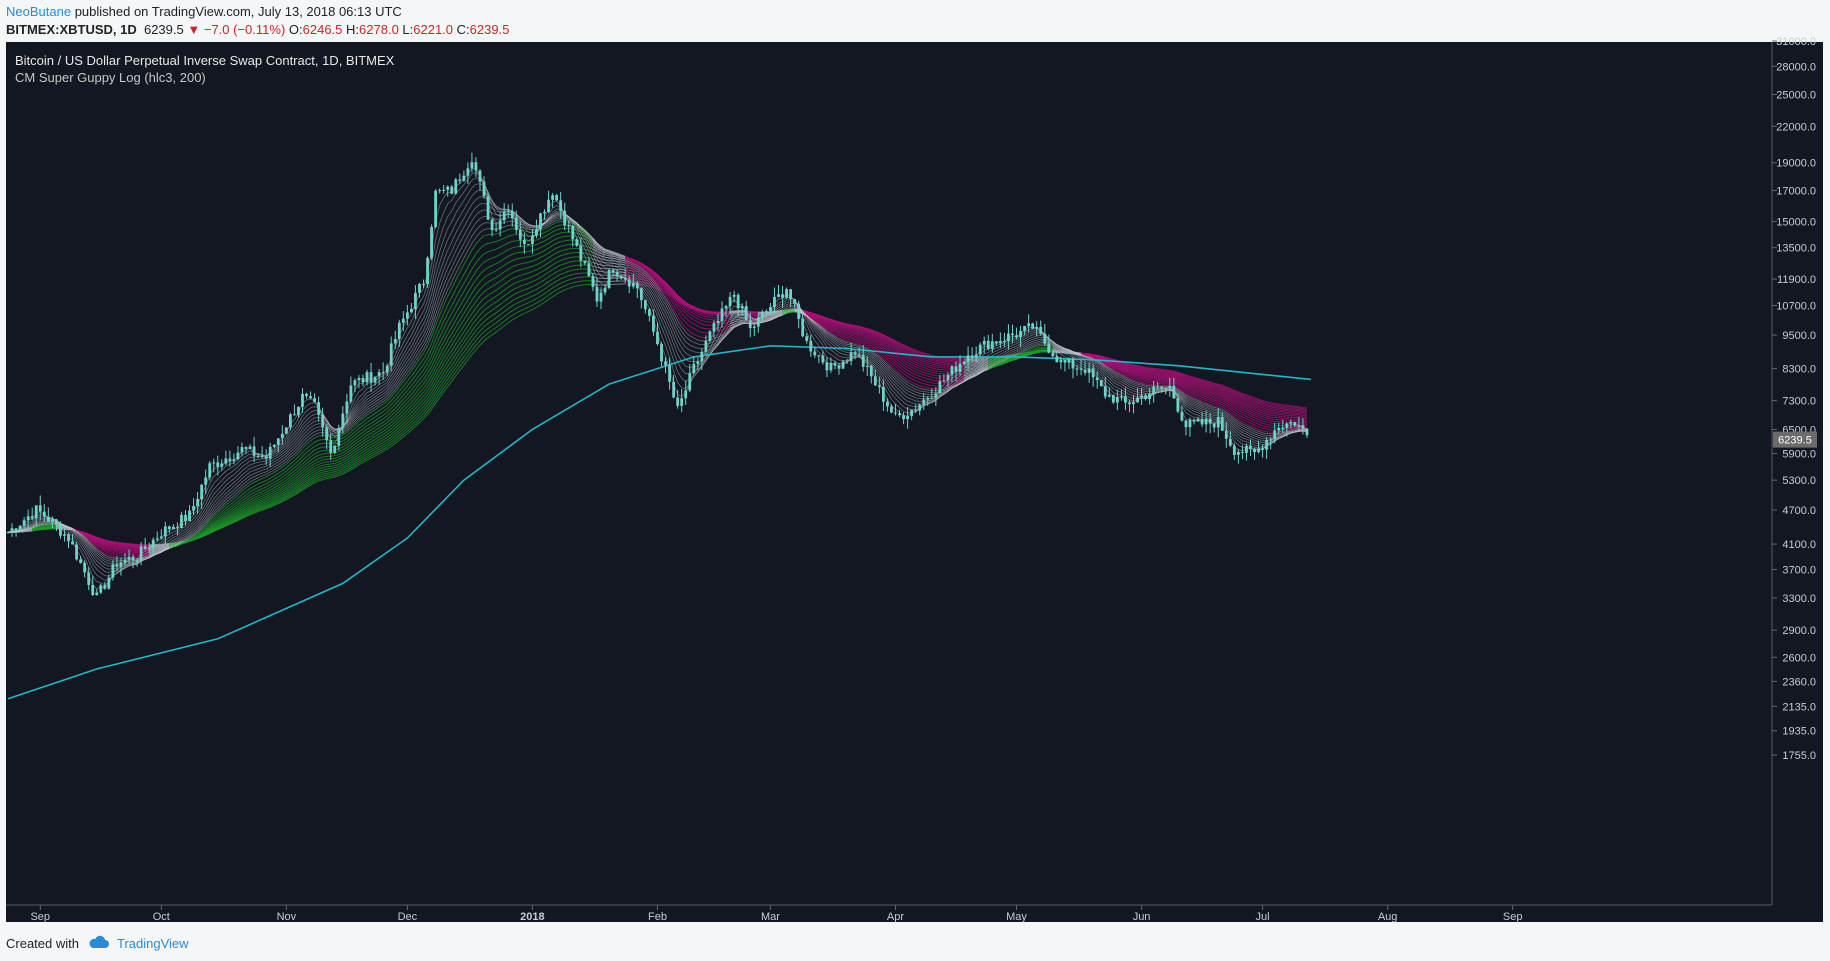 The image size is (1830, 961). Describe the element at coordinates (39, 11) in the screenshot. I see `author-link: NeoButane` at that location.